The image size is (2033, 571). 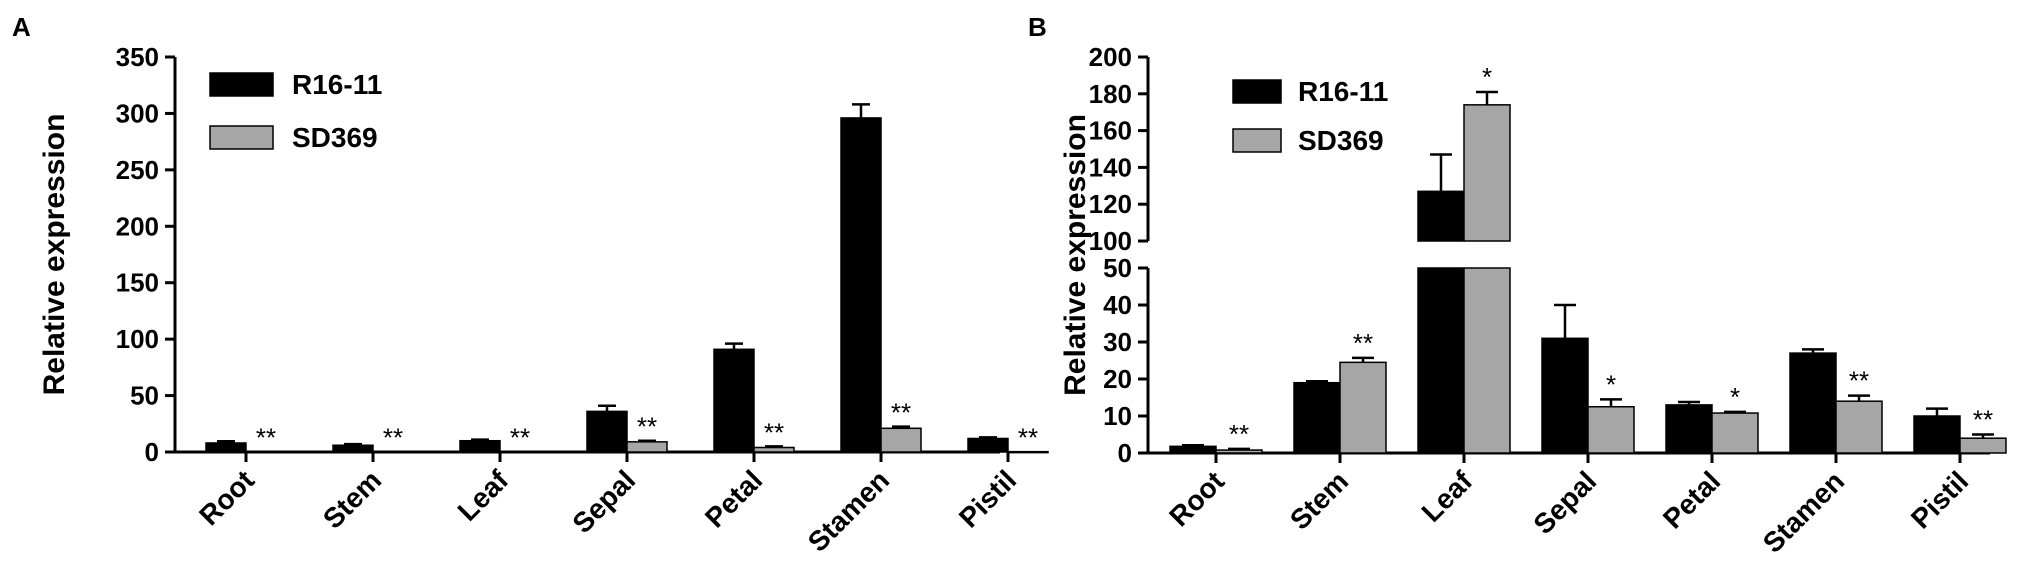 I want to click on y-tick-label-a: 150, so click(x=137, y=283).